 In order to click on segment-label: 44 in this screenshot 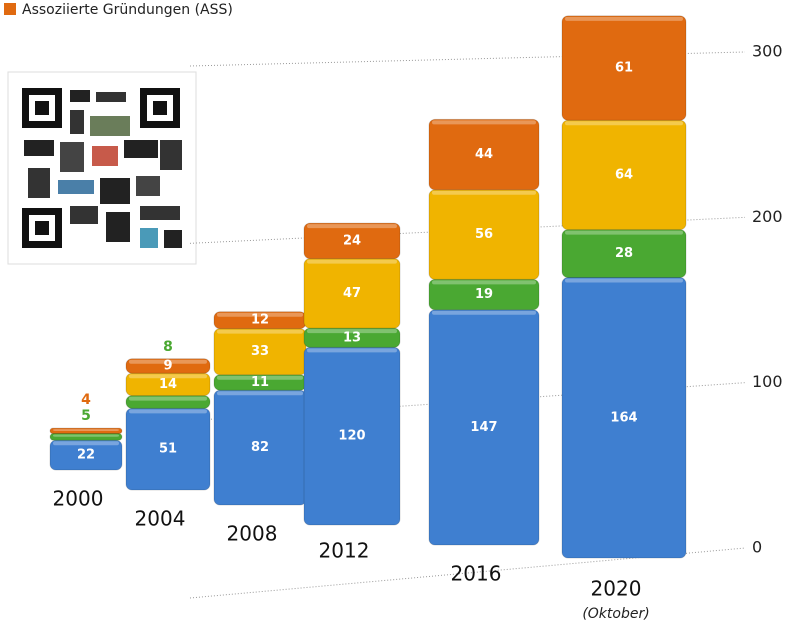, I will do `click(484, 154)`.